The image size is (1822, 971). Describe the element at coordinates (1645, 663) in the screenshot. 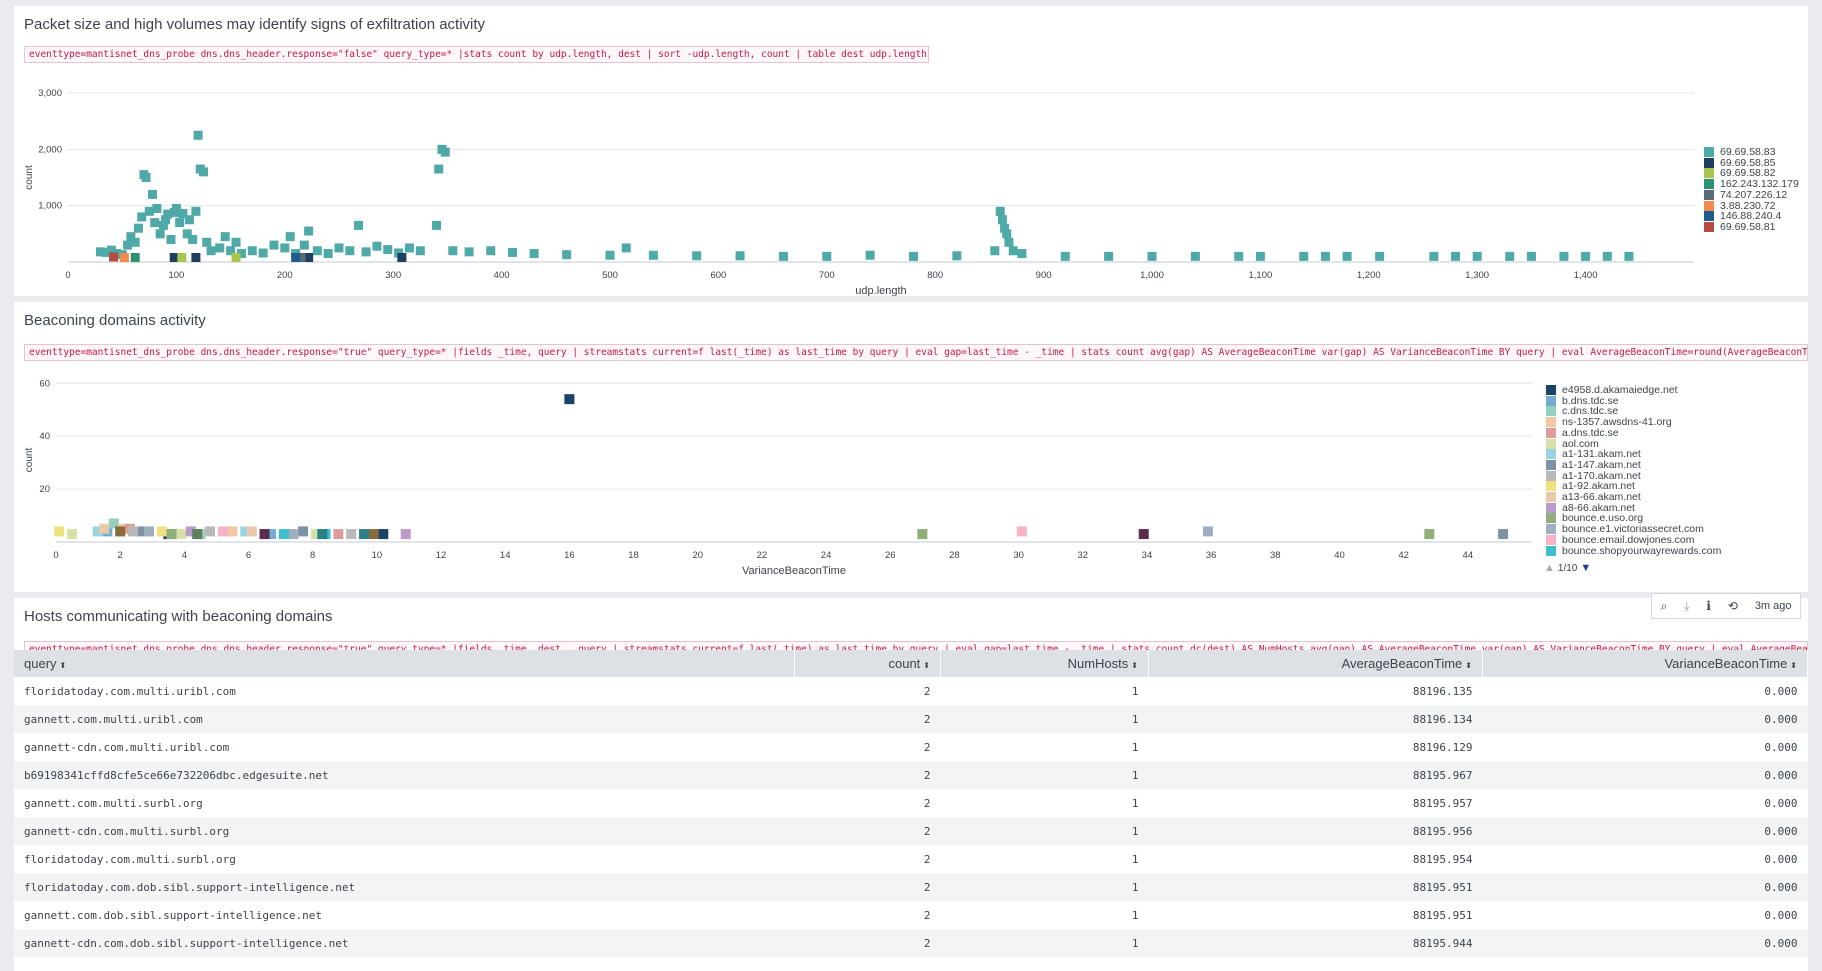

I see `column-header-variancebeacontime: VarianceBeaconTime ⬍` at that location.